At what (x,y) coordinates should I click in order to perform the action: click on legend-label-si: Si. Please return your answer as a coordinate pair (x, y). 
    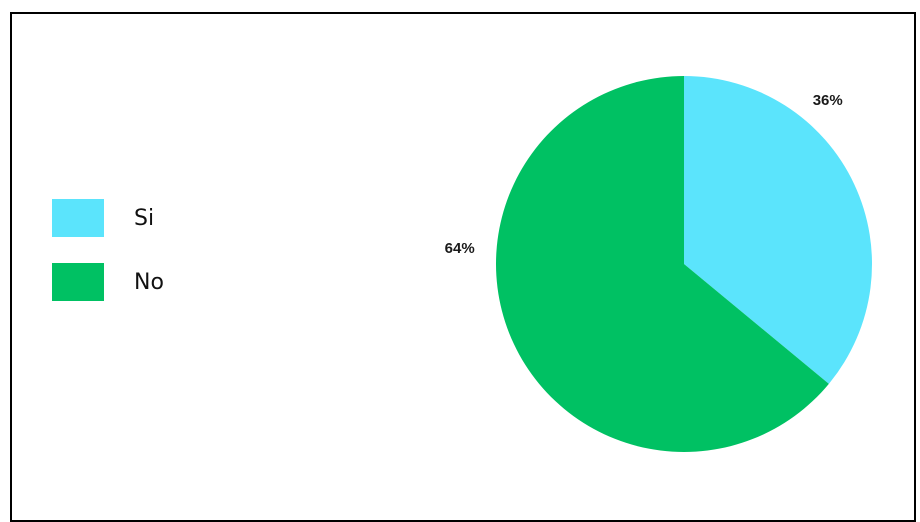
    Looking at the image, I should click on (144, 218).